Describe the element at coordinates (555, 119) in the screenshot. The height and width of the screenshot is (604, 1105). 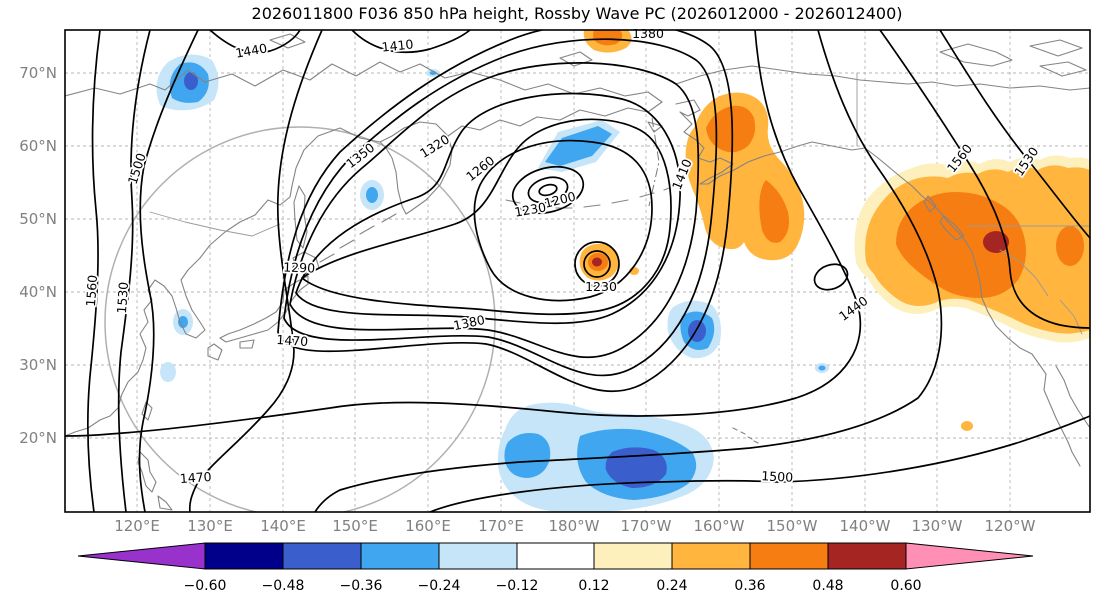
I see `coastline-chukotka-south` at that location.